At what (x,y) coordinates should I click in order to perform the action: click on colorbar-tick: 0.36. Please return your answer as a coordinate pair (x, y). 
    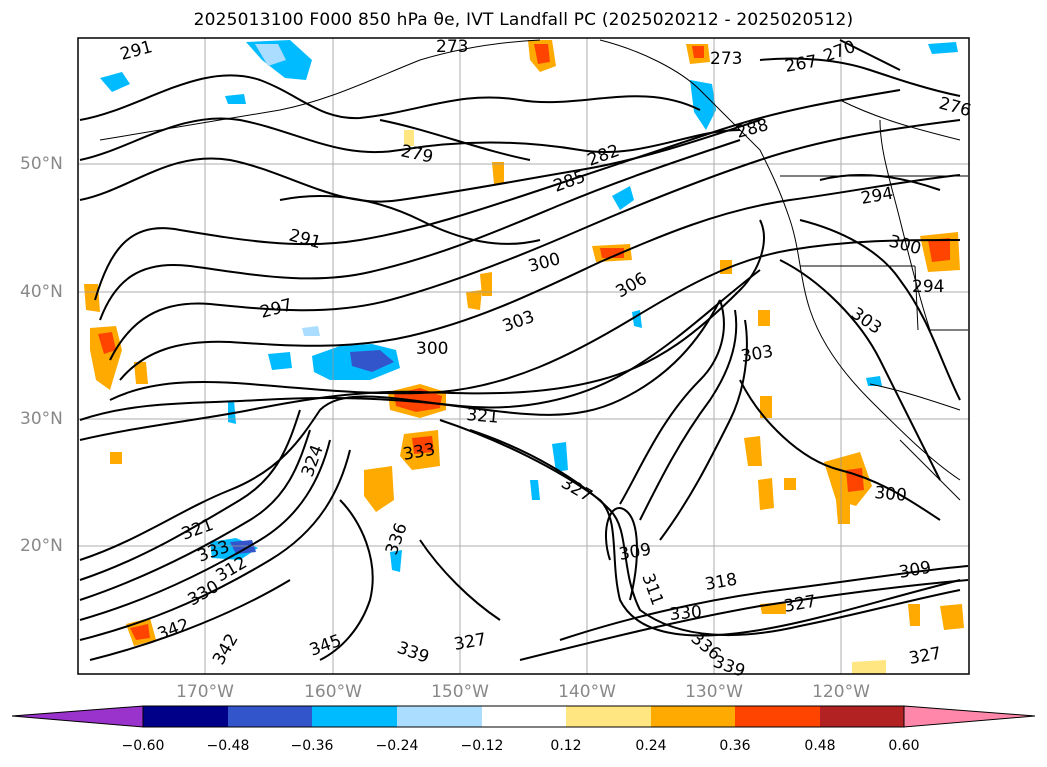
    Looking at the image, I should click on (735, 746).